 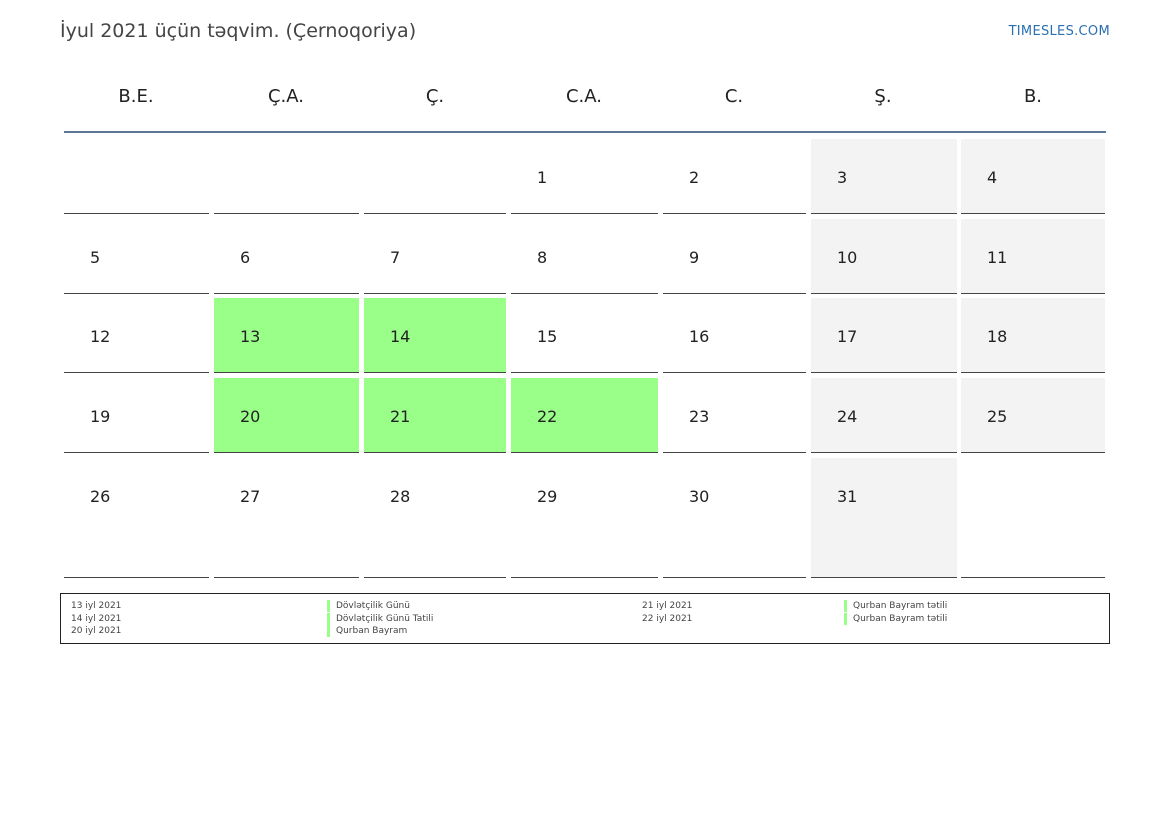 What do you see at coordinates (435, 415) in the screenshot?
I see `day-cell: 21` at bounding box center [435, 415].